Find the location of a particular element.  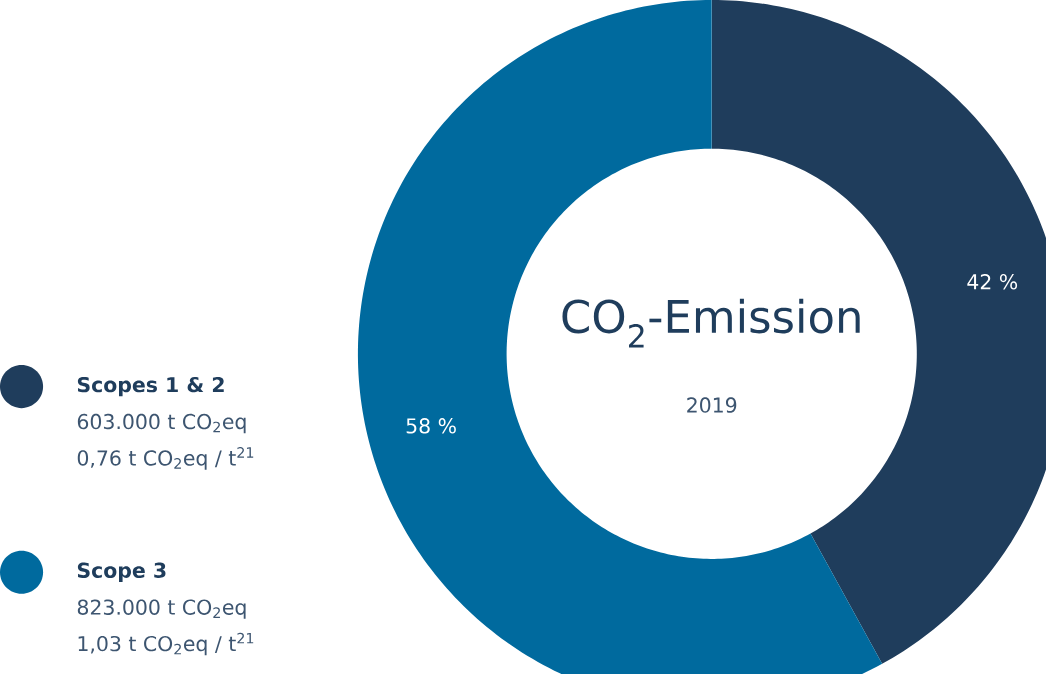

legend-label: Scopes 1 & 2 is located at coordinates (150, 387).